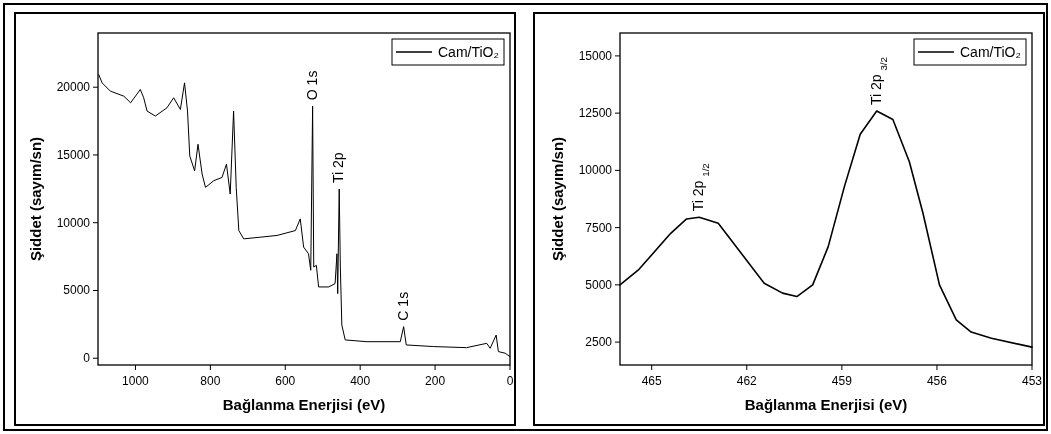  What do you see at coordinates (311, 85) in the screenshot?
I see `annotation: O 1s` at bounding box center [311, 85].